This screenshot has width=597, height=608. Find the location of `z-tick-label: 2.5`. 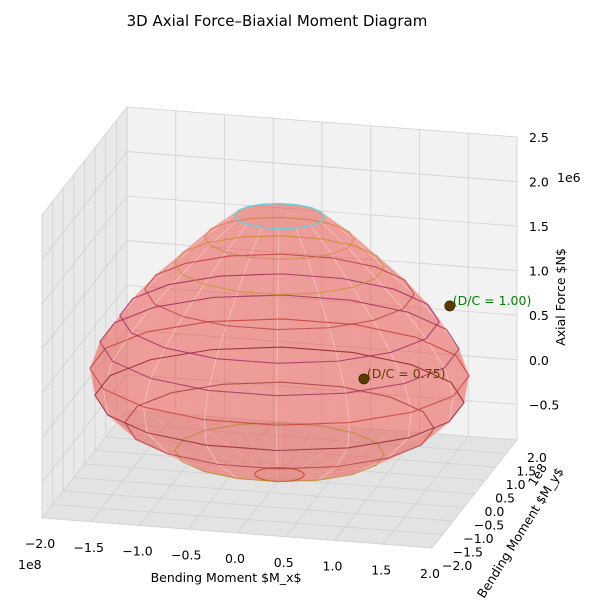

z-tick-label: 2.5 is located at coordinates (539, 137).